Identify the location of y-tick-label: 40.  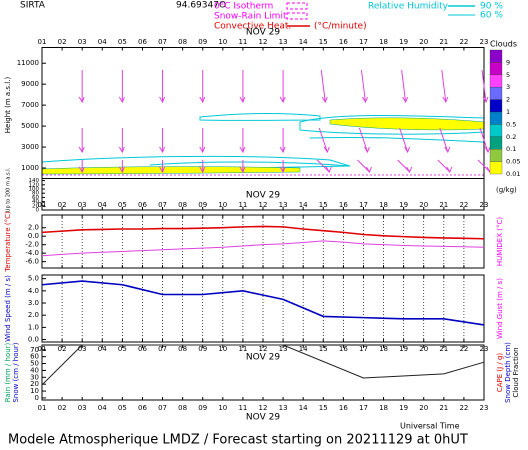
(34, 370).